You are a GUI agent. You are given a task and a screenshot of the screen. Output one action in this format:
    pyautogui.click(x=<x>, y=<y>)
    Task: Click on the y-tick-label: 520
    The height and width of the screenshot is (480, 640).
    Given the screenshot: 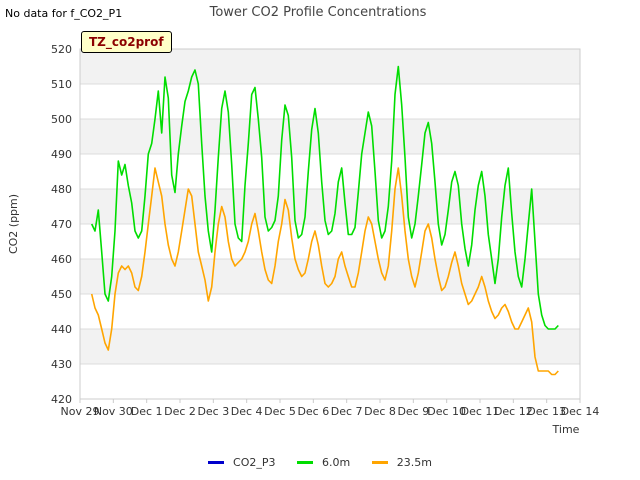 What is the action you would take?
    pyautogui.click(x=61, y=49)
    